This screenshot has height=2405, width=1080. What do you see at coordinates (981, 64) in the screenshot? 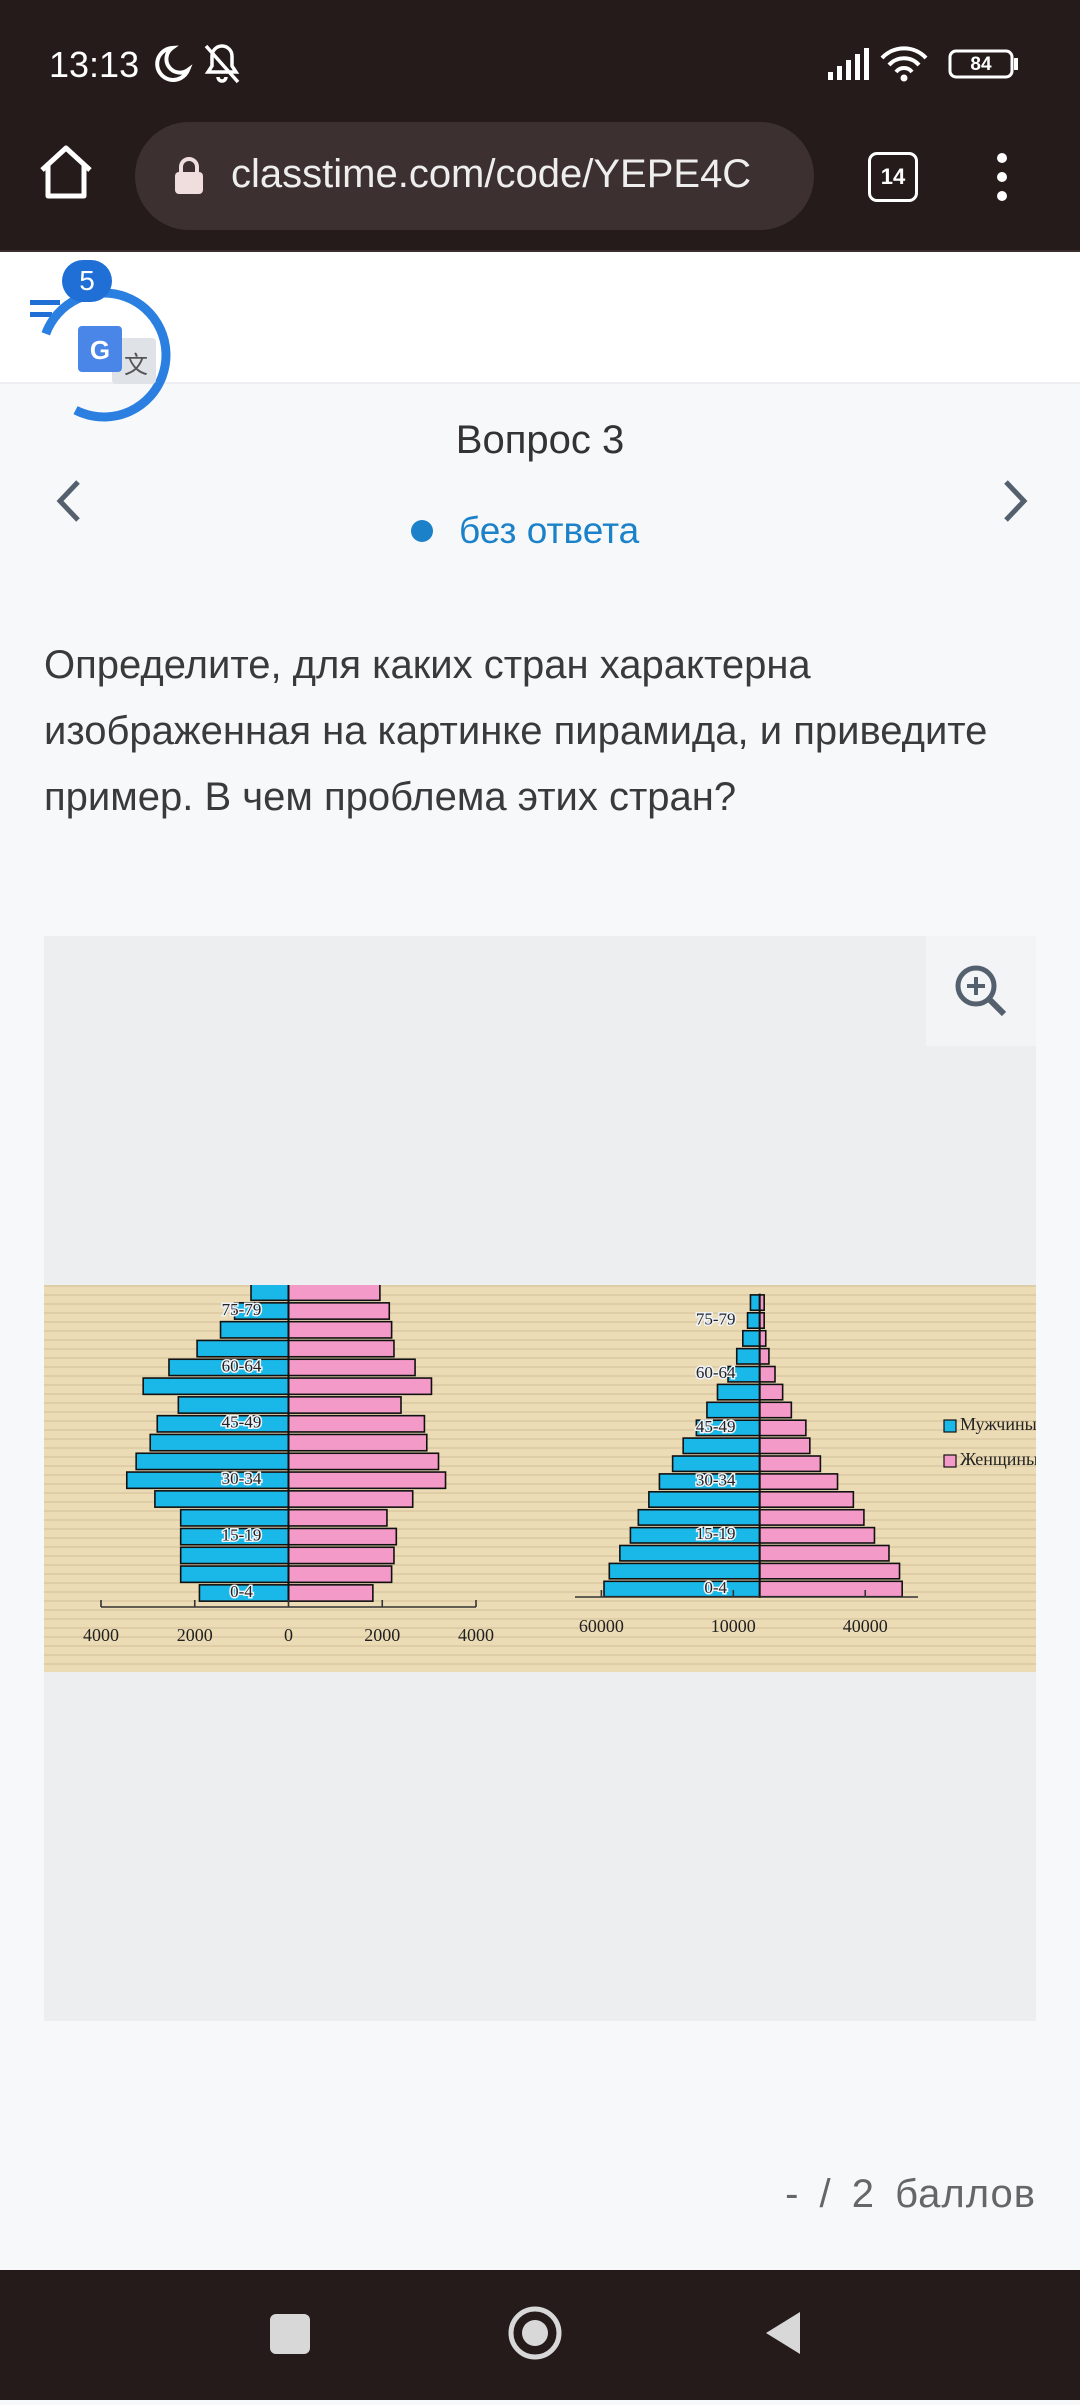
I see `battery-level: 84` at bounding box center [981, 64].